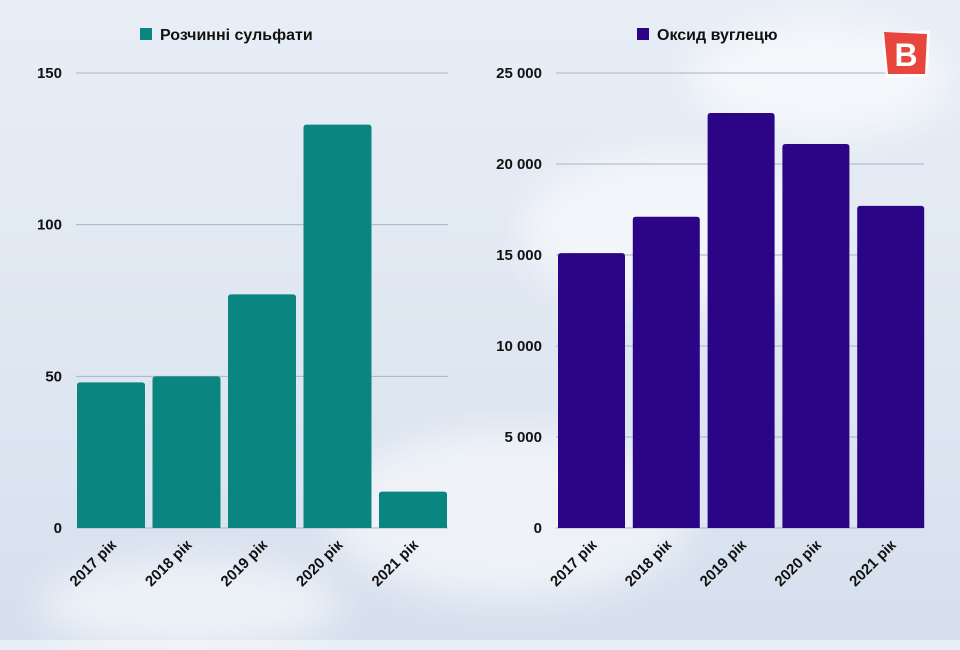  I want to click on publisher-logo: B, so click(906, 54).